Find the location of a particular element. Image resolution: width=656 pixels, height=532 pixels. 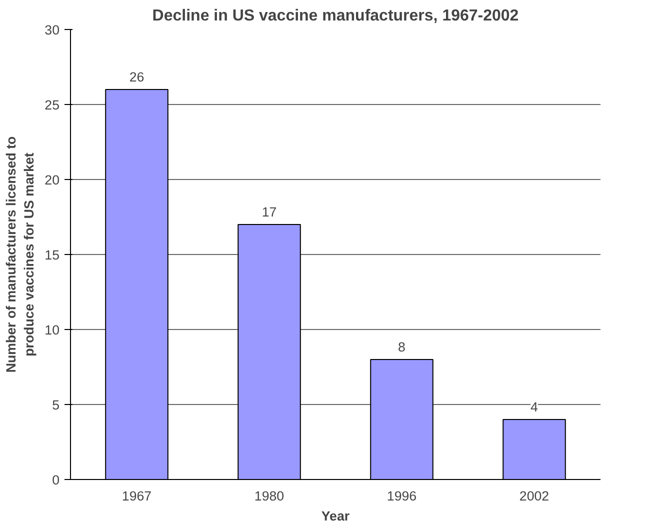

y-tick-label: 25 is located at coordinates (52, 105).